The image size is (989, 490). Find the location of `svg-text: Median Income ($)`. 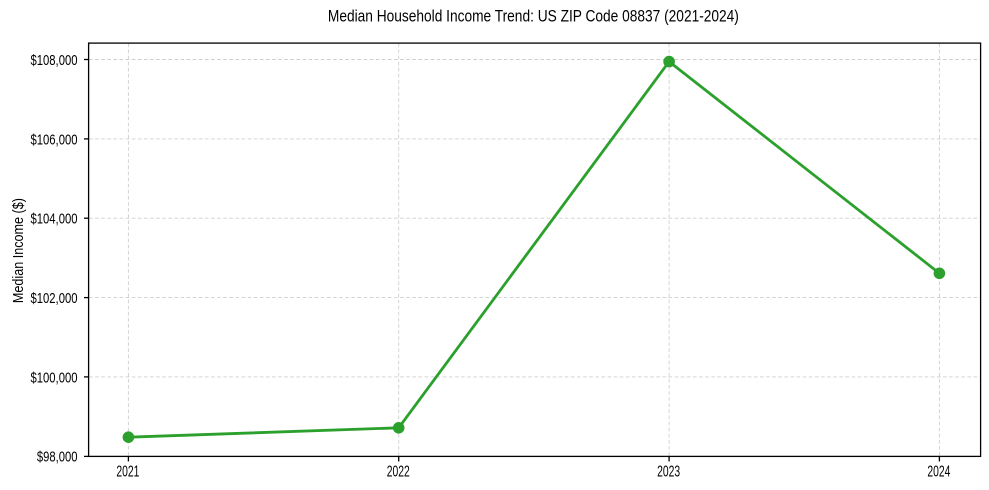

svg-text: Median Income ($) is located at coordinates (18, 250).